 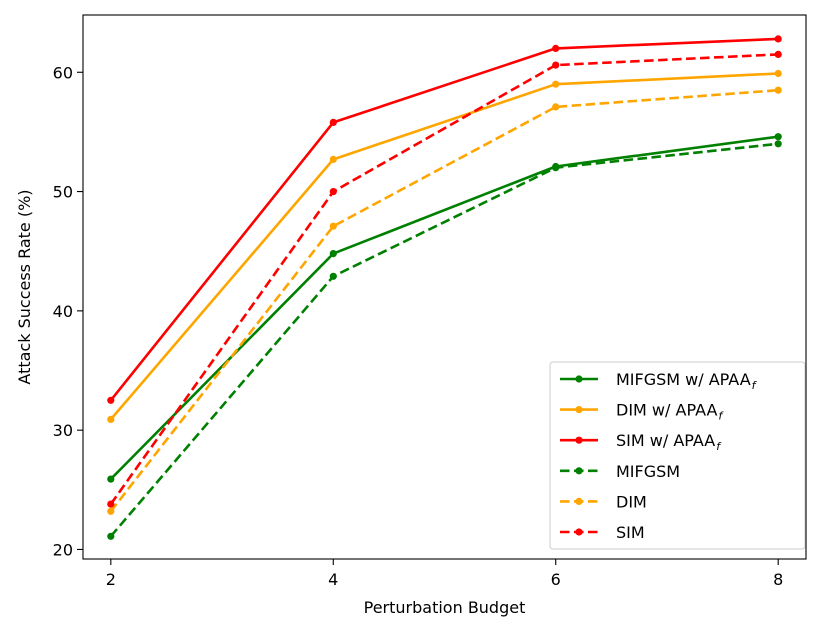 What do you see at coordinates (111, 579) in the screenshot?
I see `x-tick-label: 2` at bounding box center [111, 579].